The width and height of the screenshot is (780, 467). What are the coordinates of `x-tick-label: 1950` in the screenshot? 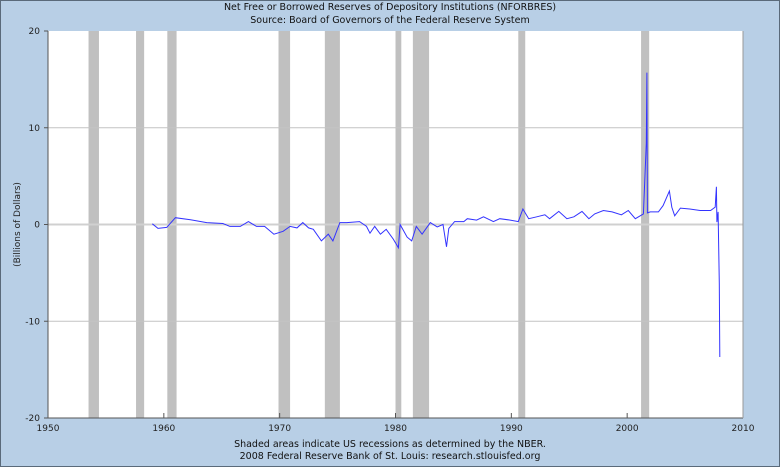 It's located at (48, 429).